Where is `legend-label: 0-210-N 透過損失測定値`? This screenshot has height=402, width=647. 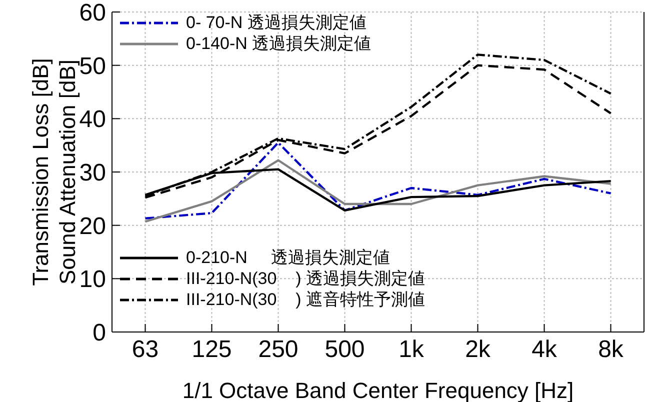 legend-label: 0-210-N 透過損失測定値 is located at coordinates (288, 257).